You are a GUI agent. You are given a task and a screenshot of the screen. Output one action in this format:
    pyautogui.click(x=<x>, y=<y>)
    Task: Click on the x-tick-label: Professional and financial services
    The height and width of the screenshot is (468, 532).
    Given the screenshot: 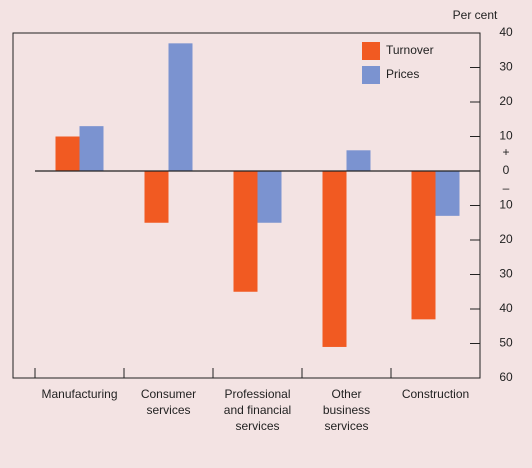 What is the action you would take?
    pyautogui.click(x=257, y=410)
    